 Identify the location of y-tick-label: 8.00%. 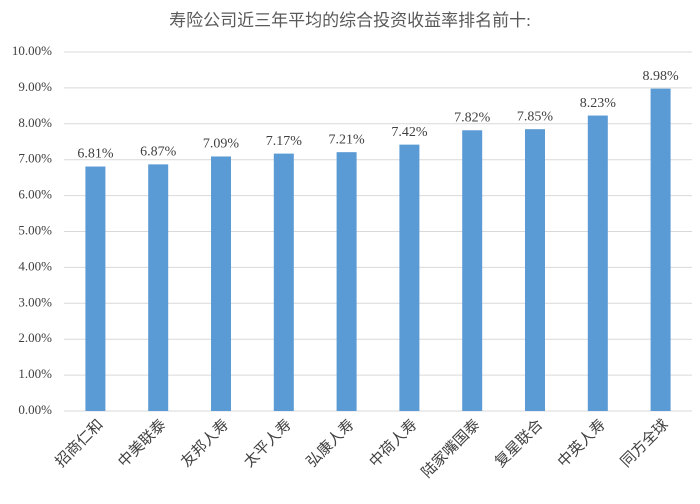
(35, 122).